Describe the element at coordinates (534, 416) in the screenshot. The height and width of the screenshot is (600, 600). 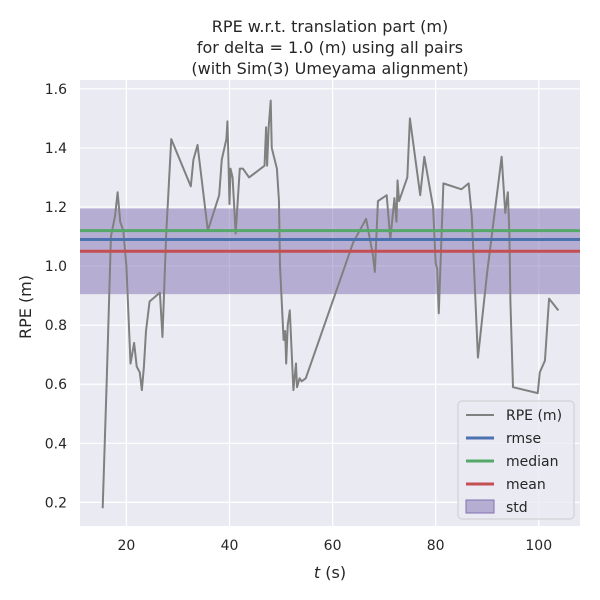
I see `legend-label-rpe: RPE (m)` at that location.